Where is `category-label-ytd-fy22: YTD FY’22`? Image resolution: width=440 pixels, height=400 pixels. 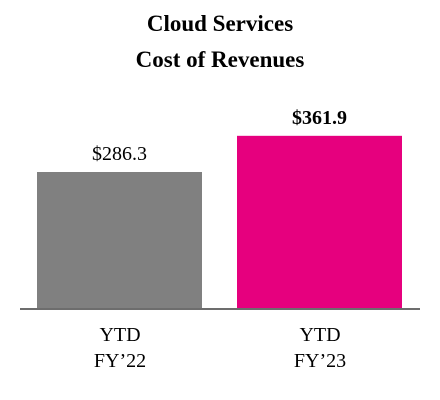 category-label-ytd-fy22: YTD FY’22 is located at coordinates (120, 348).